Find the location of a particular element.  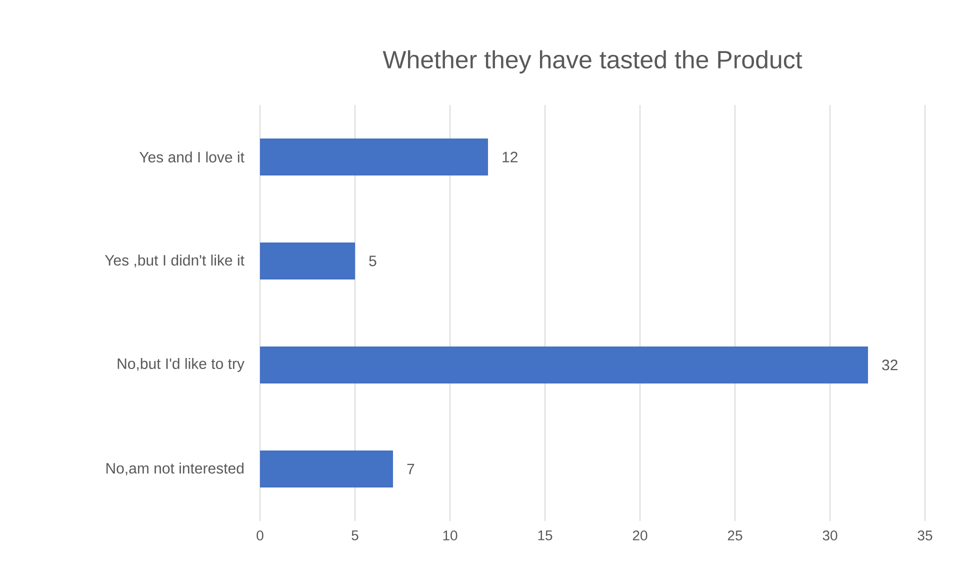

y-tick-label: Yes and I love it is located at coordinates (191, 156).